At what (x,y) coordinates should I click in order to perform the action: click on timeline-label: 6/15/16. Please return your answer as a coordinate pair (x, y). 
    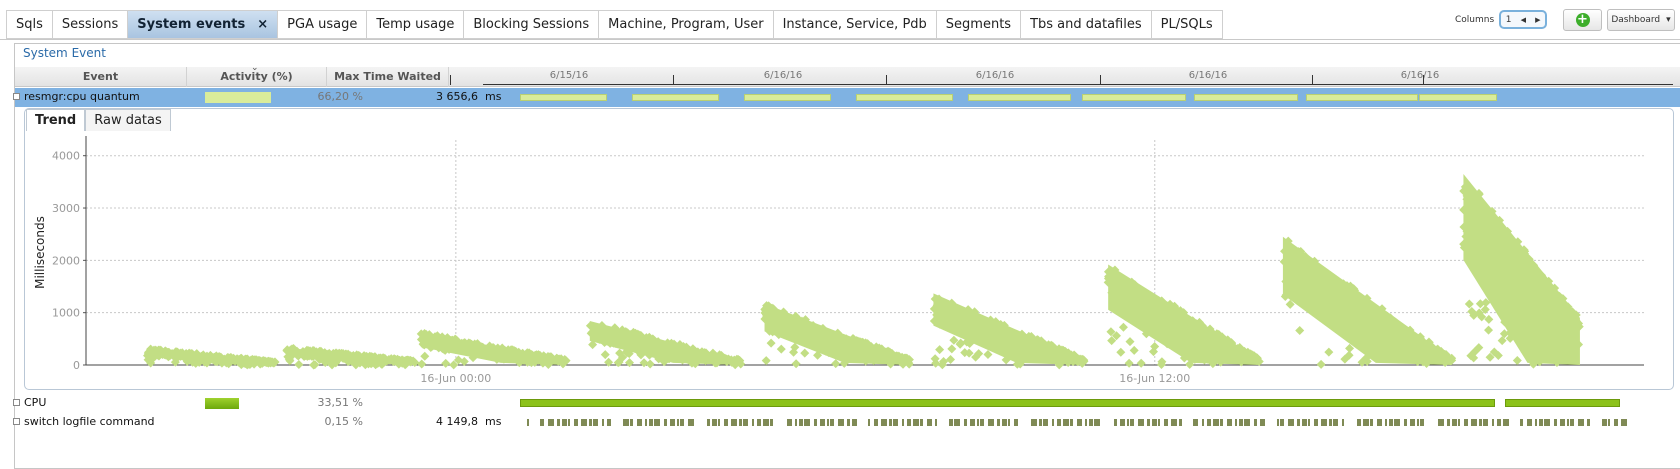
    Looking at the image, I should click on (569, 75).